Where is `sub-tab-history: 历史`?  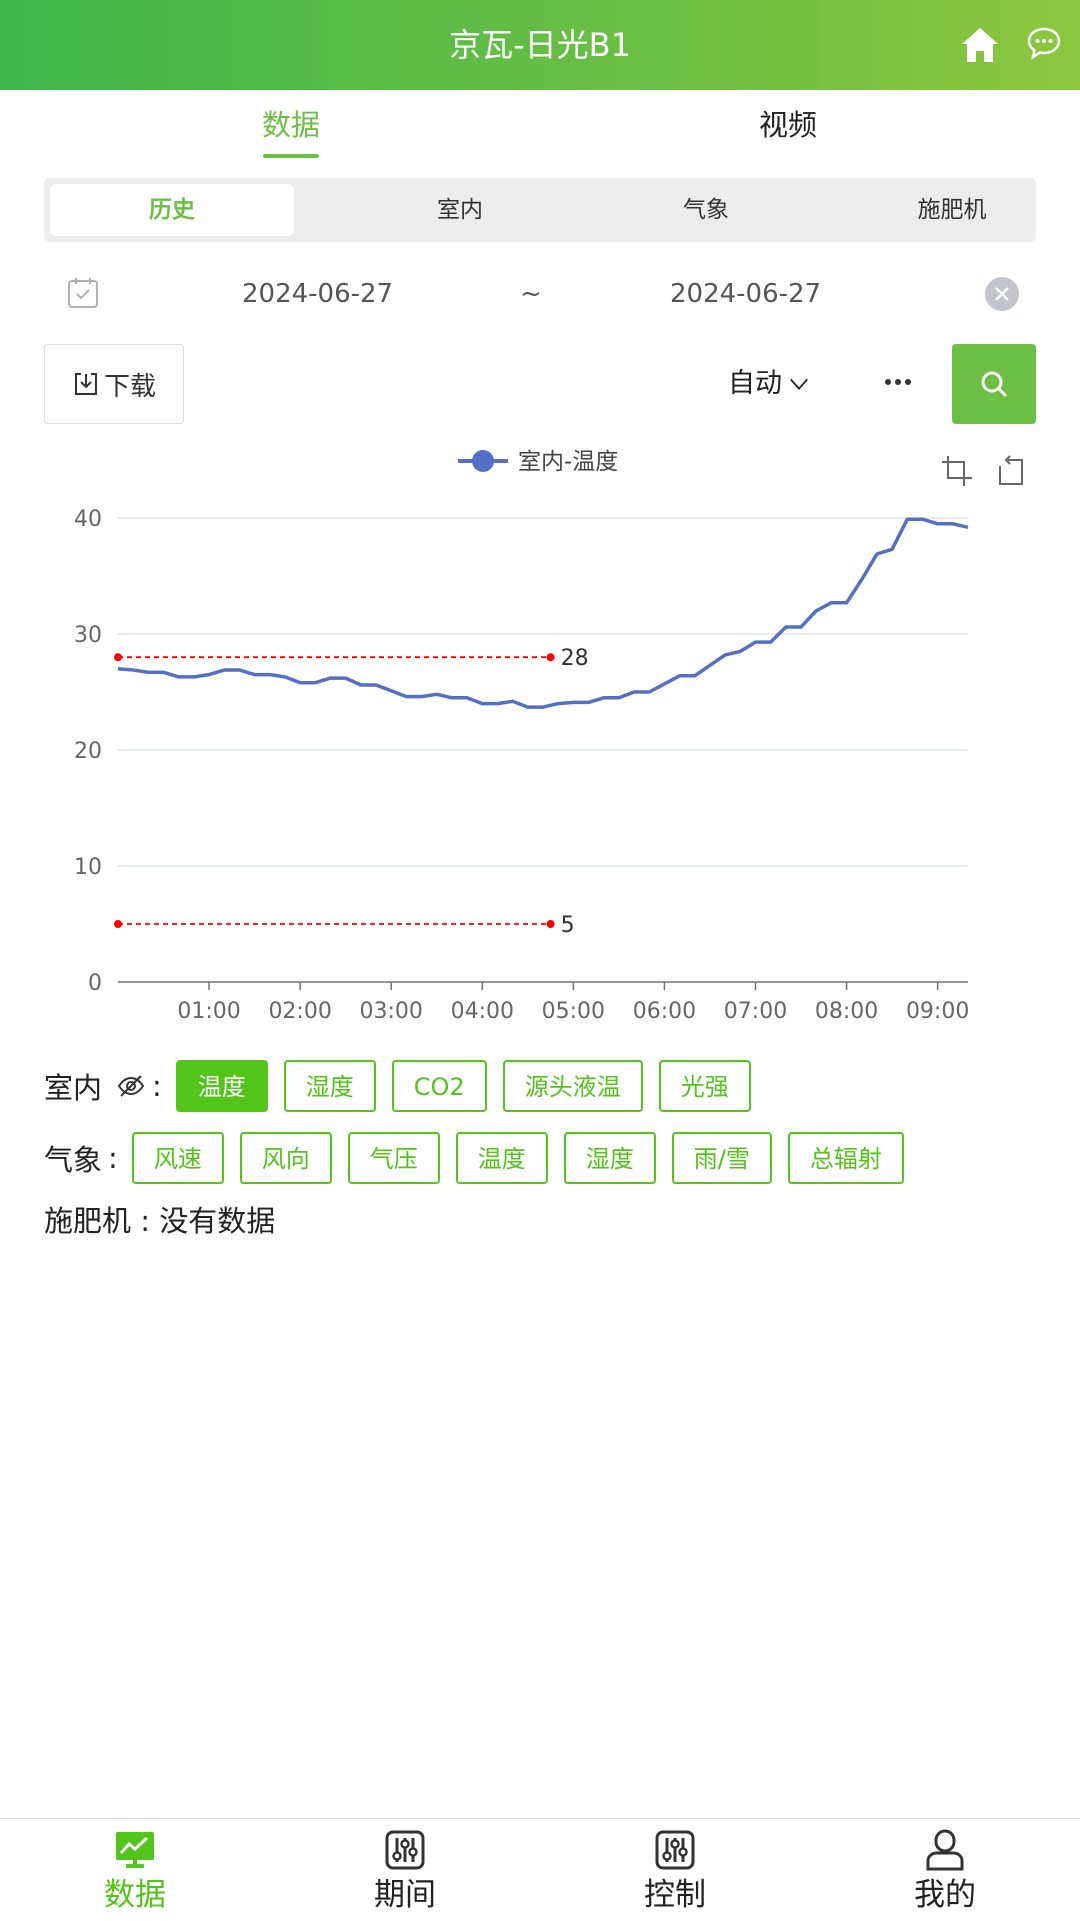
sub-tab-history: 历史 is located at coordinates (172, 210).